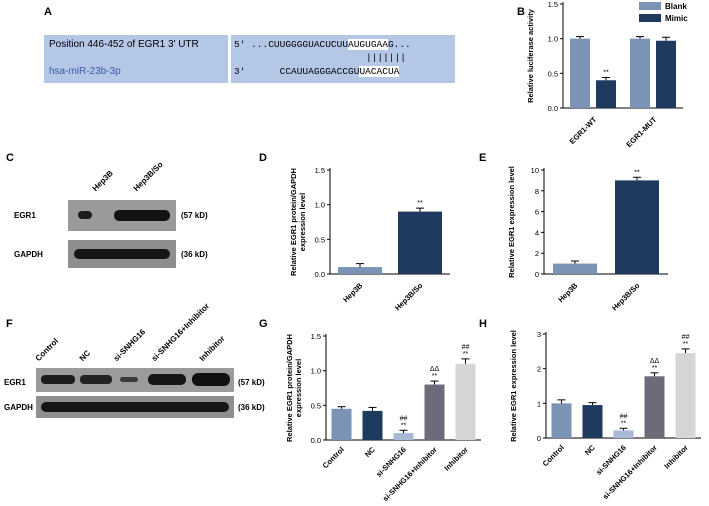 The height and width of the screenshot is (506, 709). I want to click on y-tick-label: 1, so click(539, 403).